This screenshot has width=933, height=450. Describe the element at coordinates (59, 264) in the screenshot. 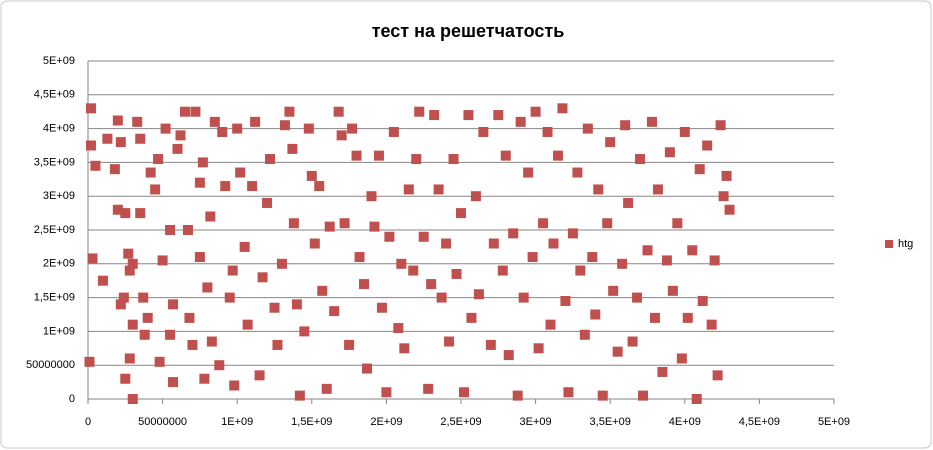

I see `y-tick-label: 2E+09` at that location.